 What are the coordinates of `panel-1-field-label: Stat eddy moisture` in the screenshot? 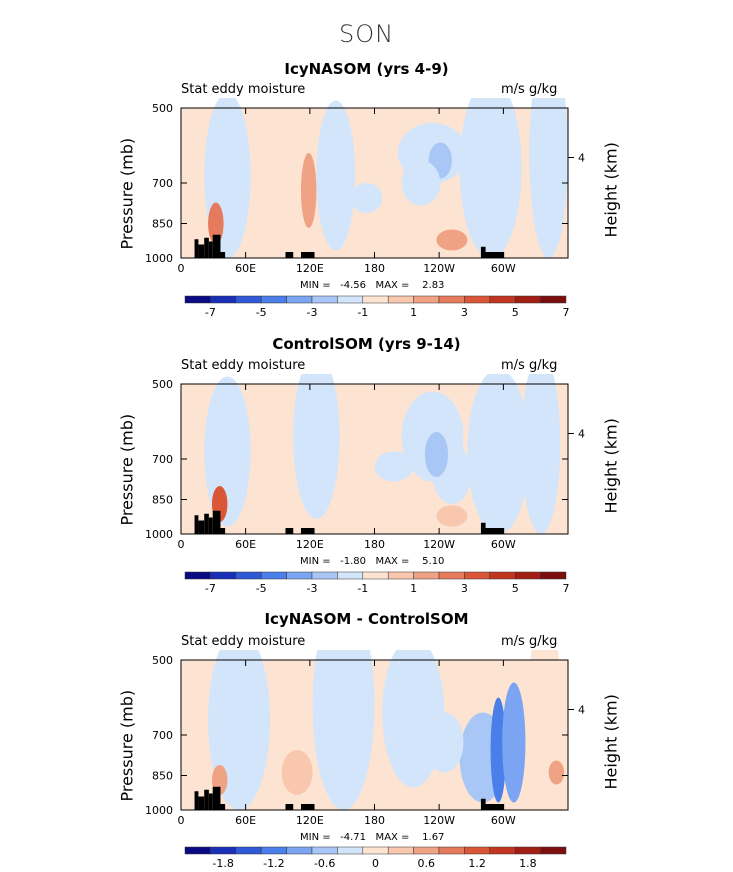 It's located at (243, 89).